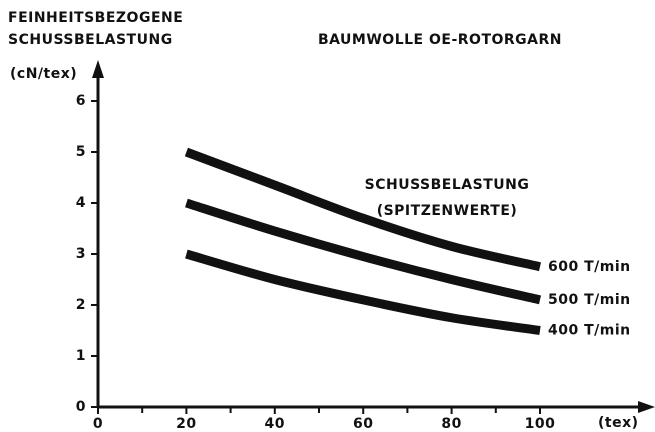 This screenshot has height=432, width=655. Describe the element at coordinates (98, 424) in the screenshot. I see `x-tick-label: 0` at that location.